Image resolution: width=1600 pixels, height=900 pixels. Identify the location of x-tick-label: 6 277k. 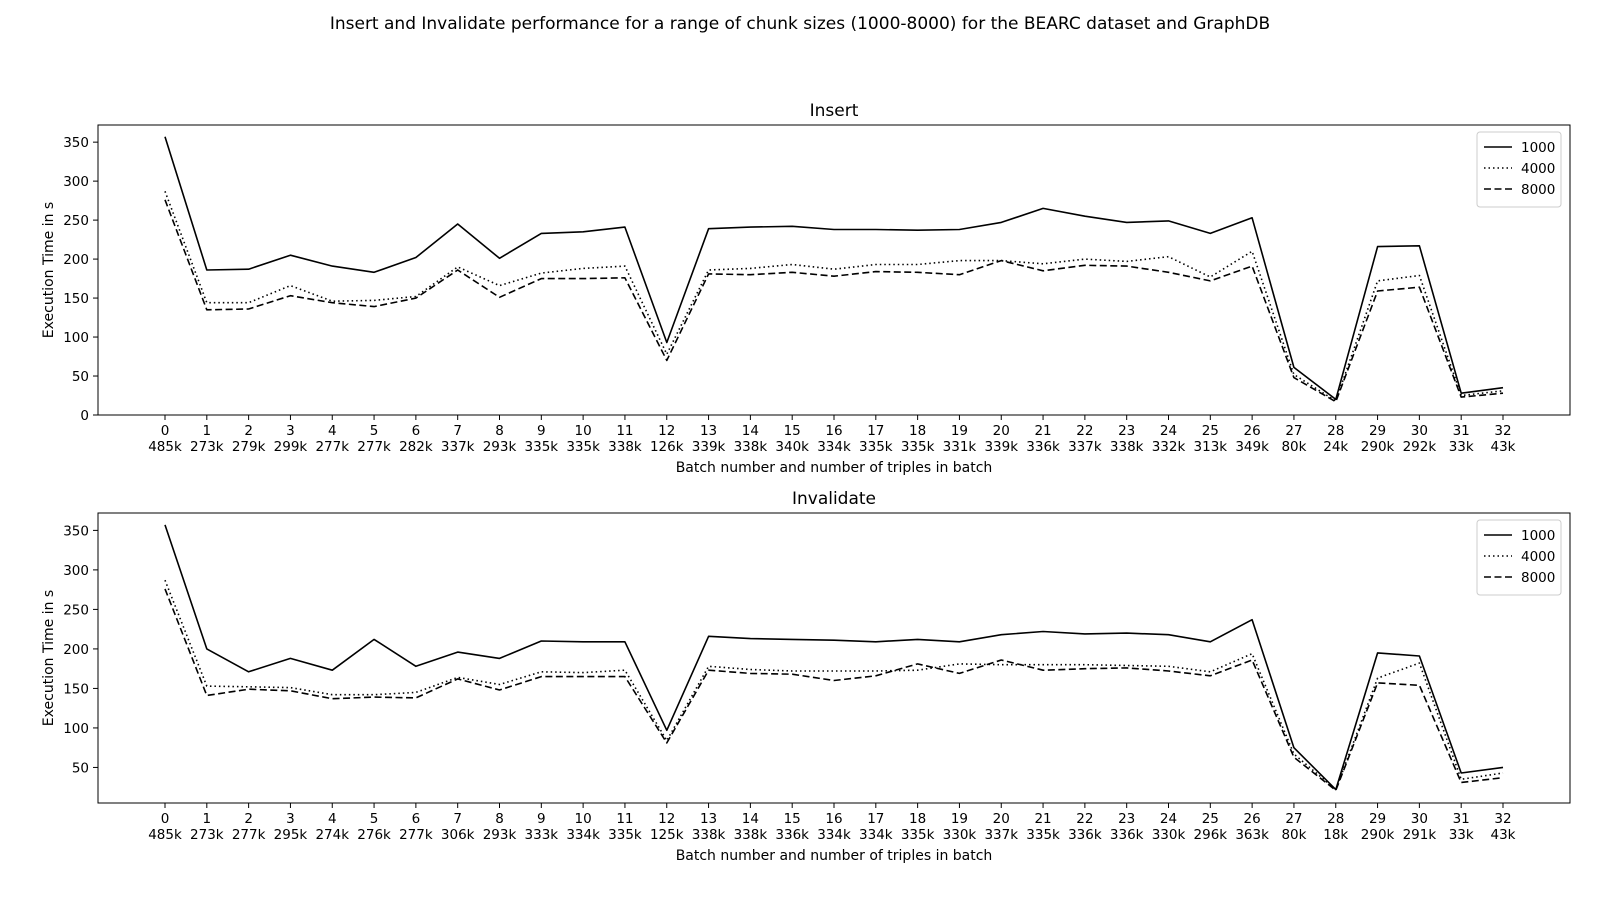
(416, 827).